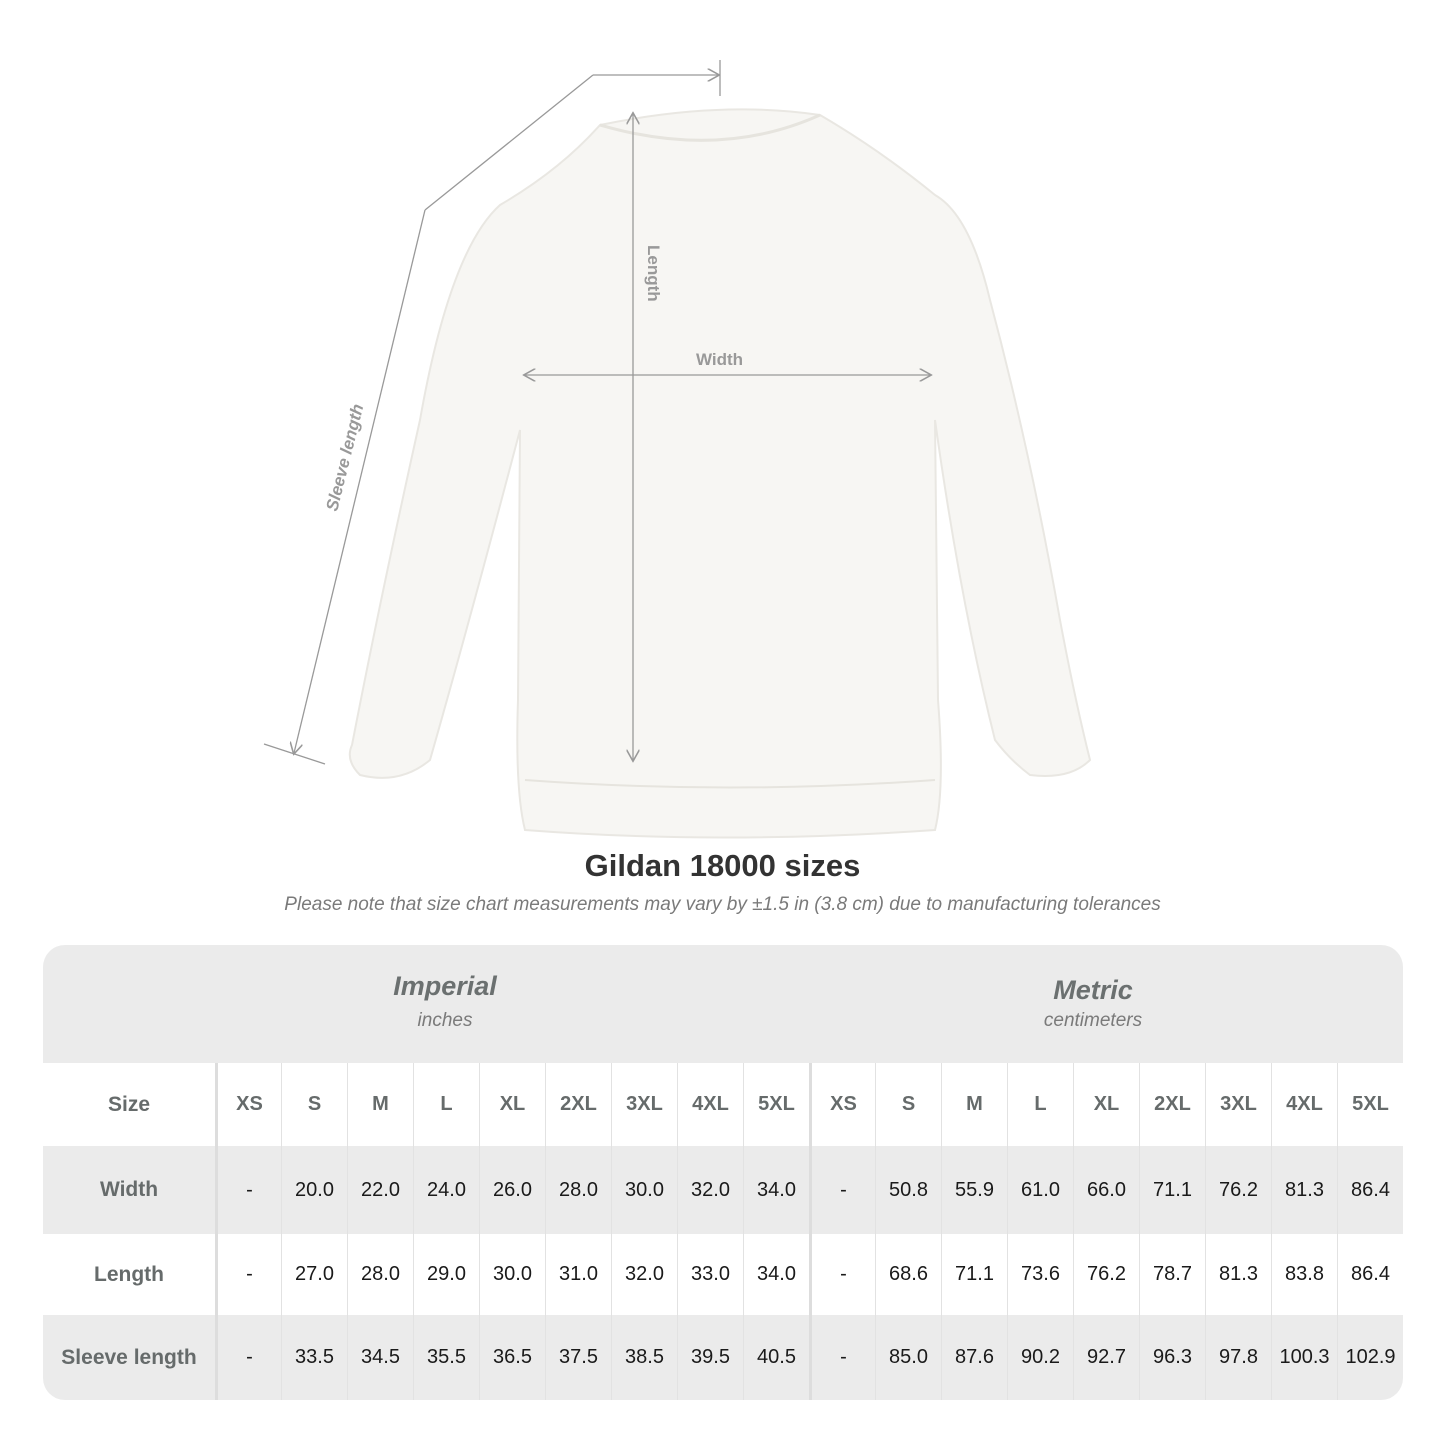 The image size is (1445, 1445). I want to click on size-header-label: Size, so click(129, 1104).